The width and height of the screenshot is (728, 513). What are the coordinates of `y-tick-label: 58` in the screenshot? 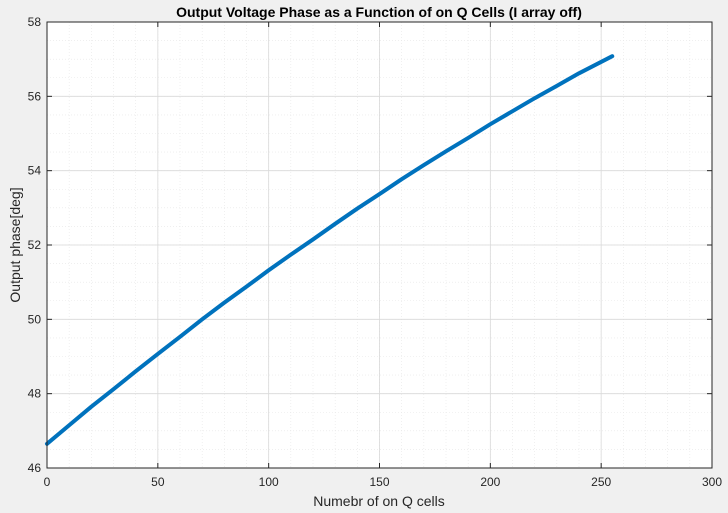 It's located at (35, 22).